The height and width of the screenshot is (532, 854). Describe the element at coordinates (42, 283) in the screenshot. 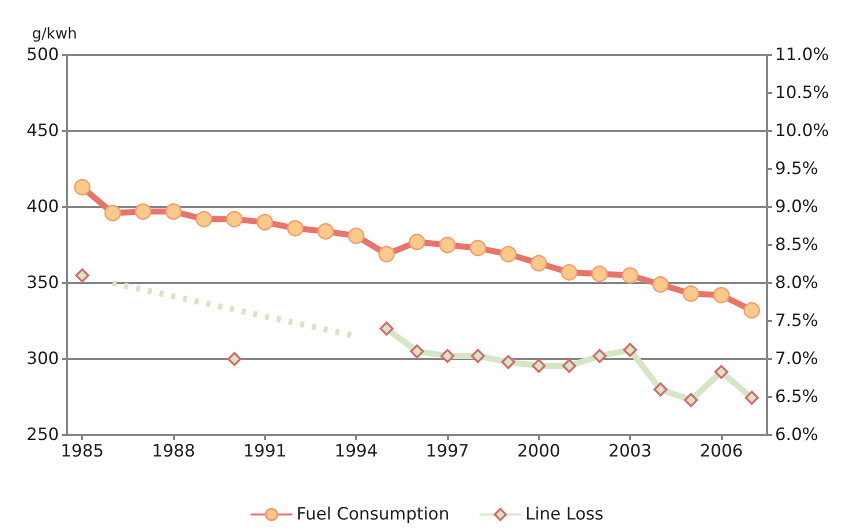

I see `y-tick-label: 350` at that location.